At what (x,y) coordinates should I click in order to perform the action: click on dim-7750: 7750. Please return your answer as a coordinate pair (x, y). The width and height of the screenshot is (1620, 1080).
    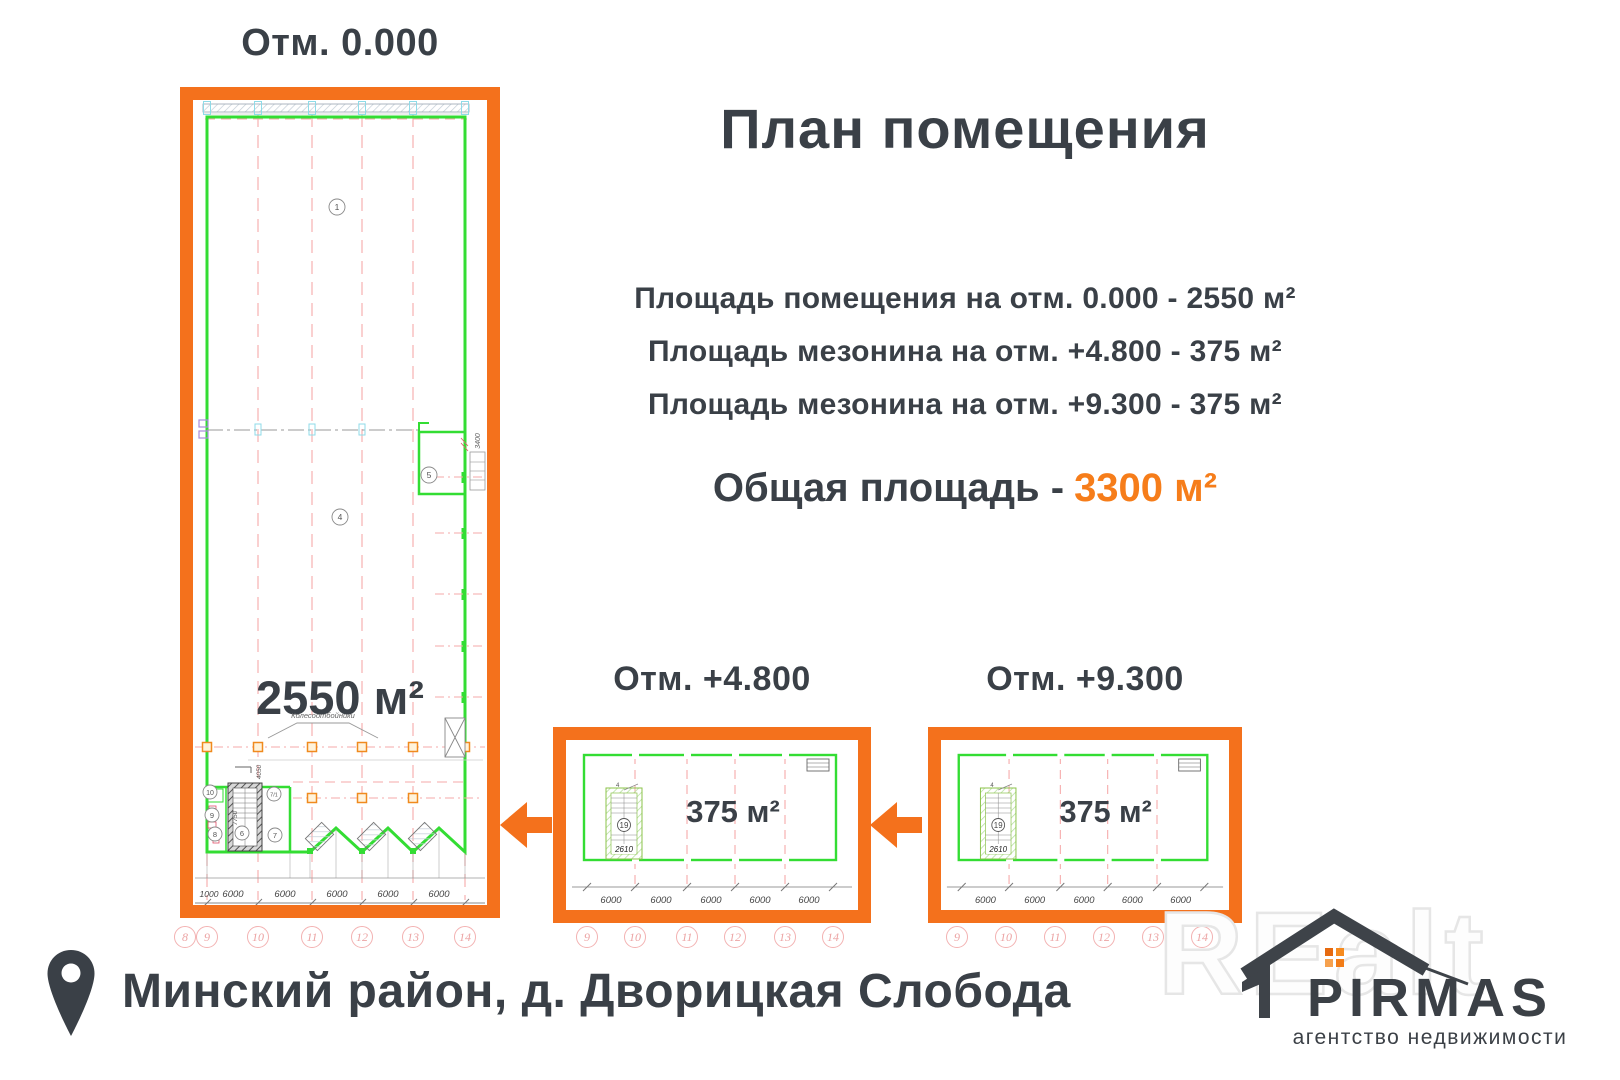
    Looking at the image, I should click on (235, 817).